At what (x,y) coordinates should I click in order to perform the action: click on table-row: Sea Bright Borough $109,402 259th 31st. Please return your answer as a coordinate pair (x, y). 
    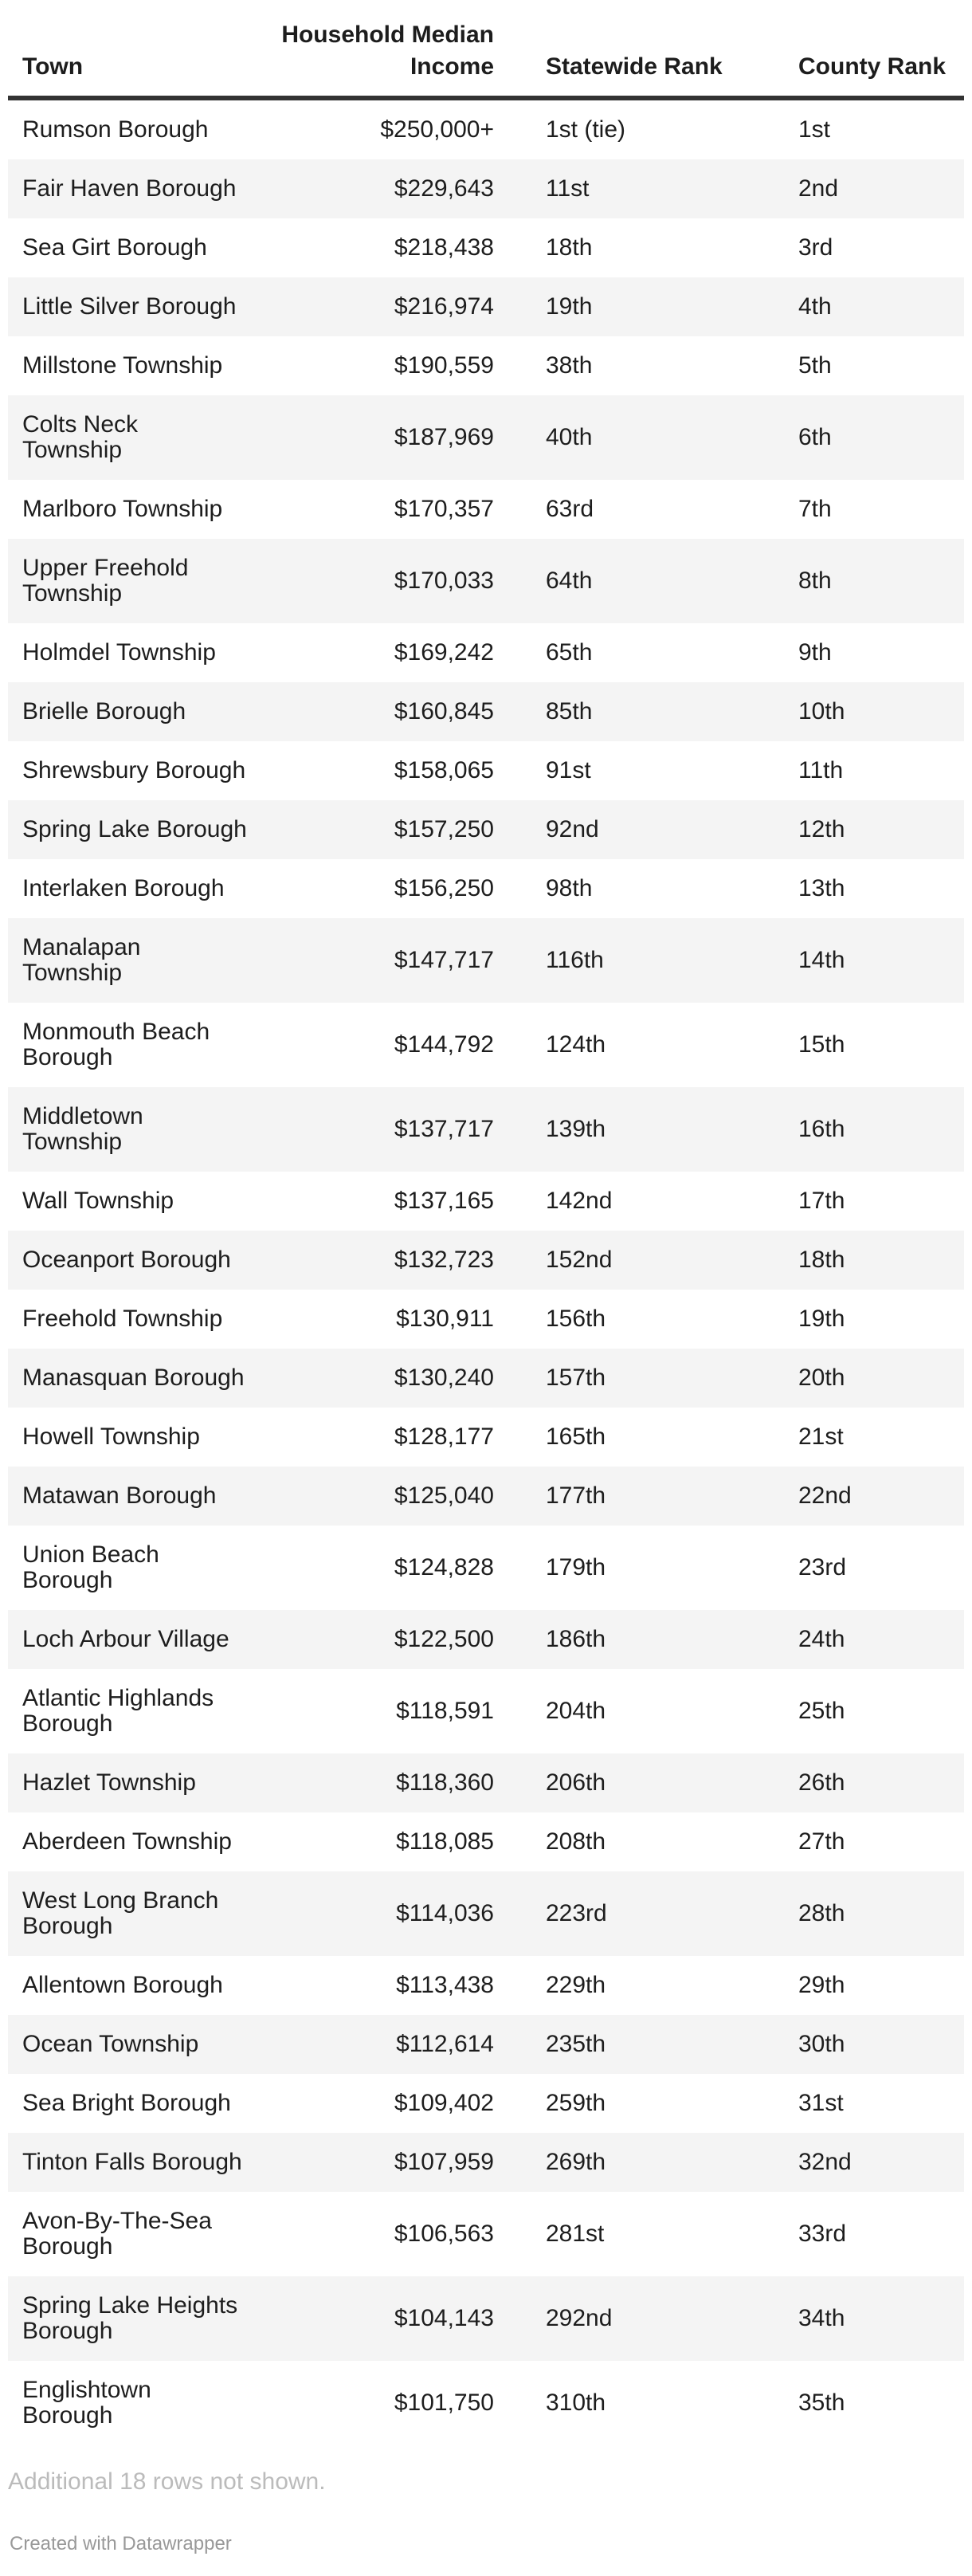
    Looking at the image, I should click on (486, 2103).